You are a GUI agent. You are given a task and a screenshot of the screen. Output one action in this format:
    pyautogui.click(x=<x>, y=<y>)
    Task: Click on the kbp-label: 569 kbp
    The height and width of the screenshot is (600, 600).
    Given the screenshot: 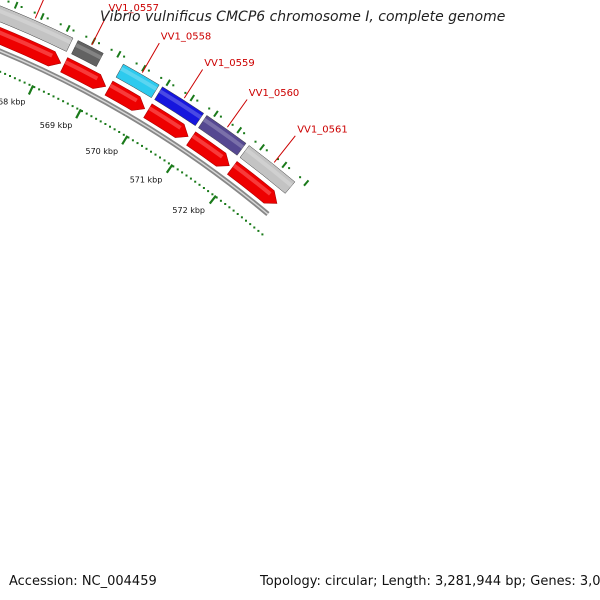 What is the action you would take?
    pyautogui.click(x=56, y=125)
    